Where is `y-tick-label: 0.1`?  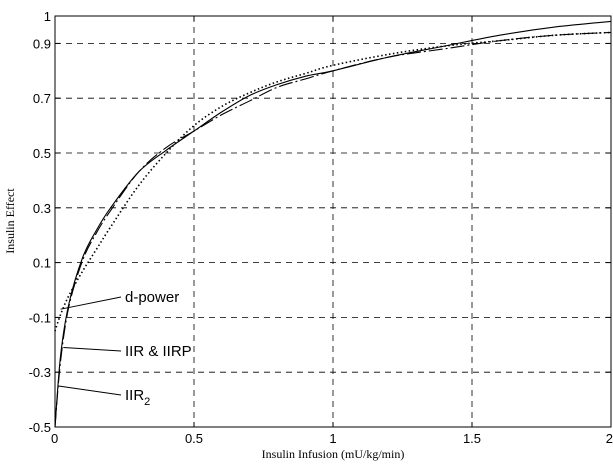
y-tick-label: 0.1 is located at coordinates (42, 263).